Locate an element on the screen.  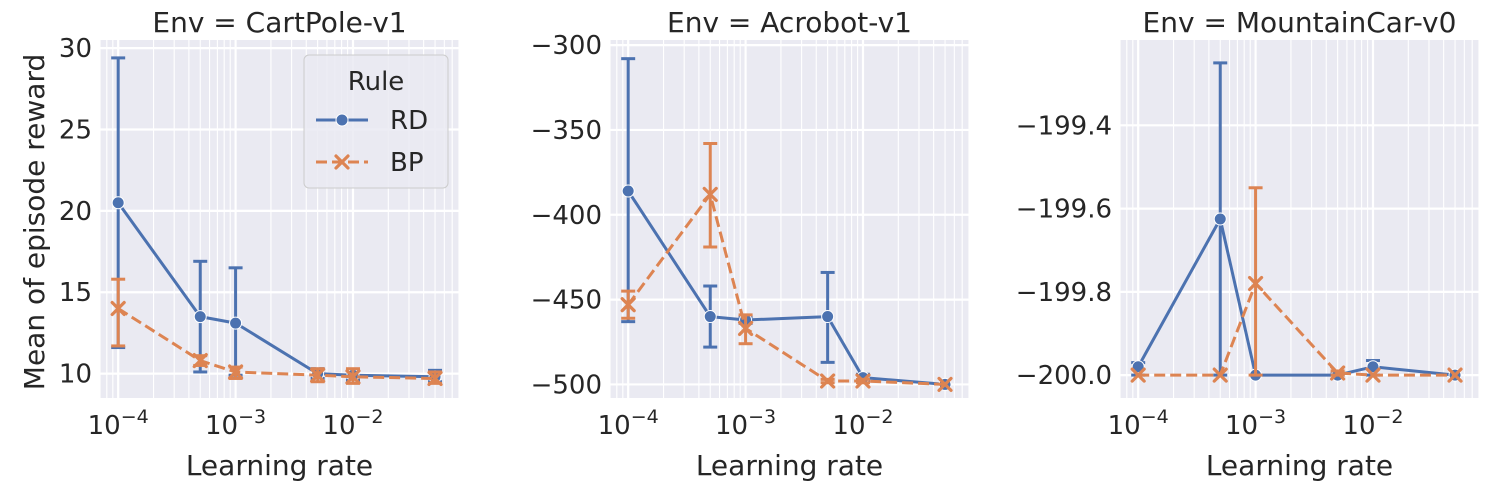
y-tick-label: −500 is located at coordinates (566, 385).